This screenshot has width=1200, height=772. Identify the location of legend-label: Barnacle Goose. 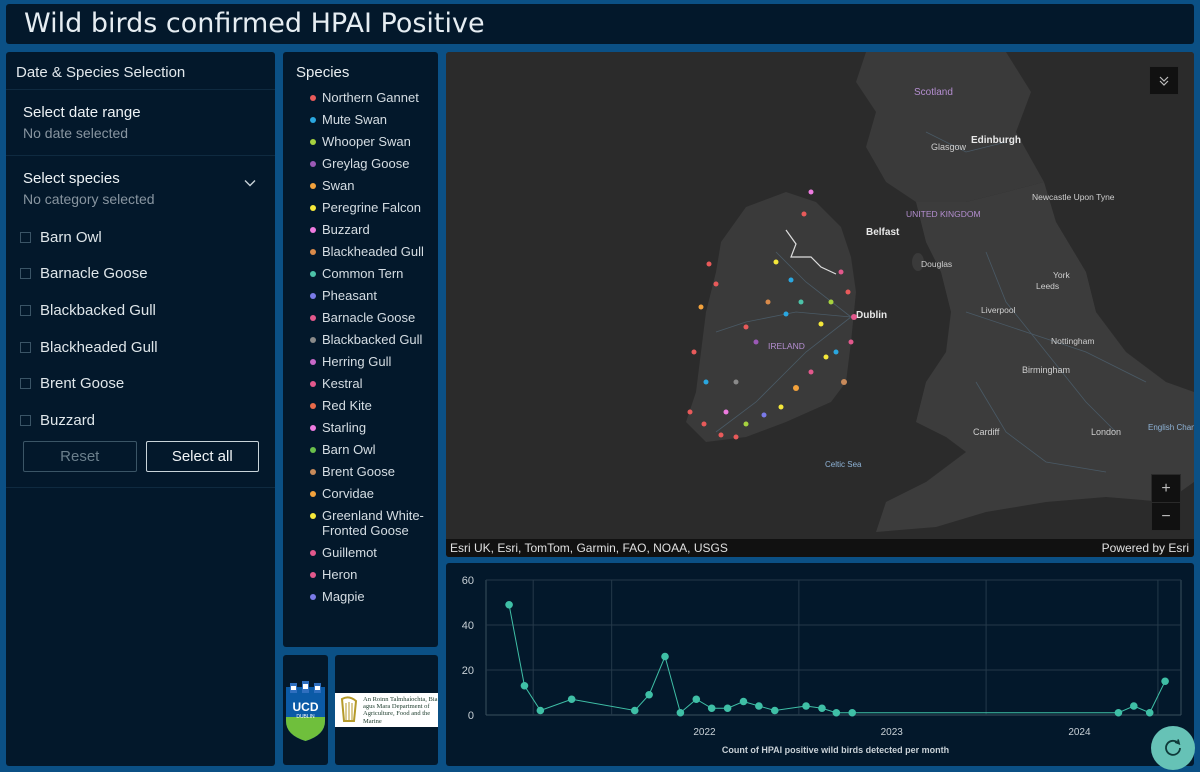
(369, 317).